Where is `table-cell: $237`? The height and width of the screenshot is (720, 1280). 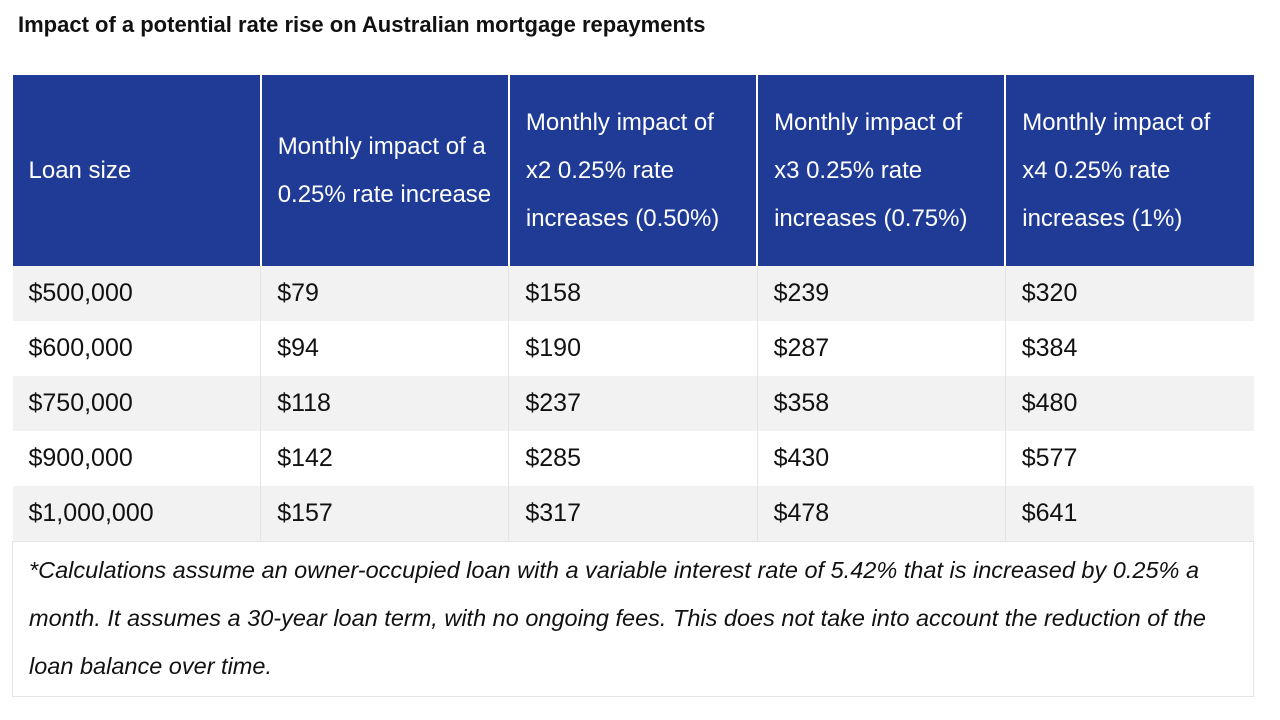 table-cell: $237 is located at coordinates (633, 403).